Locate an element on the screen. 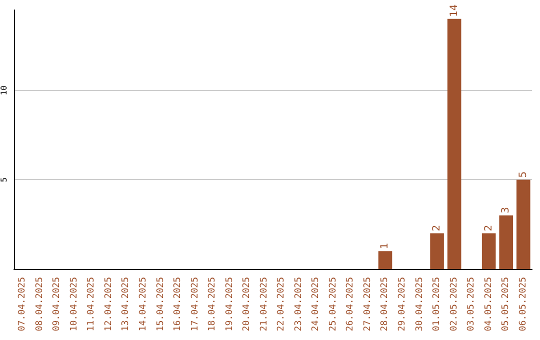  x-tick-label: 13.04.2025 is located at coordinates (126, 304).